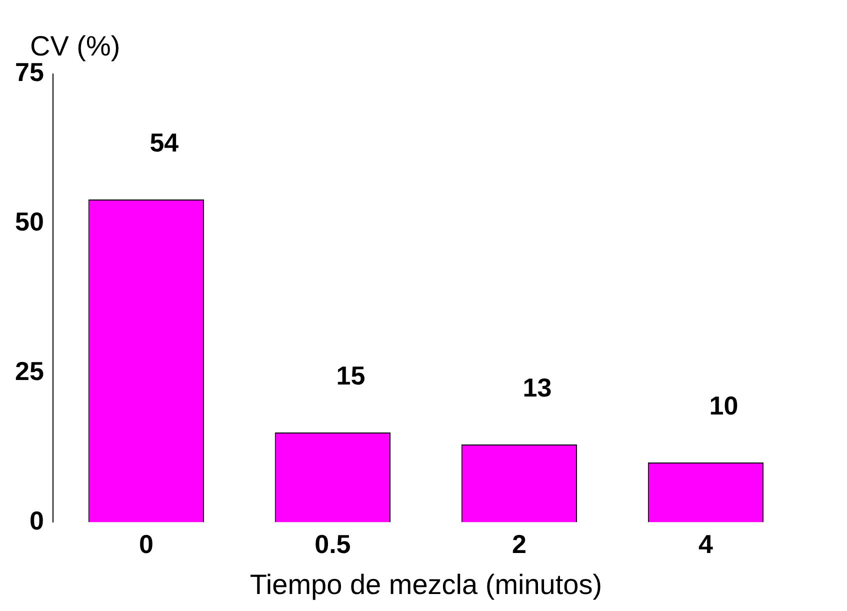 The width and height of the screenshot is (847, 611). Describe the element at coordinates (165, 143) in the screenshot. I see `data-label: 54` at that location.